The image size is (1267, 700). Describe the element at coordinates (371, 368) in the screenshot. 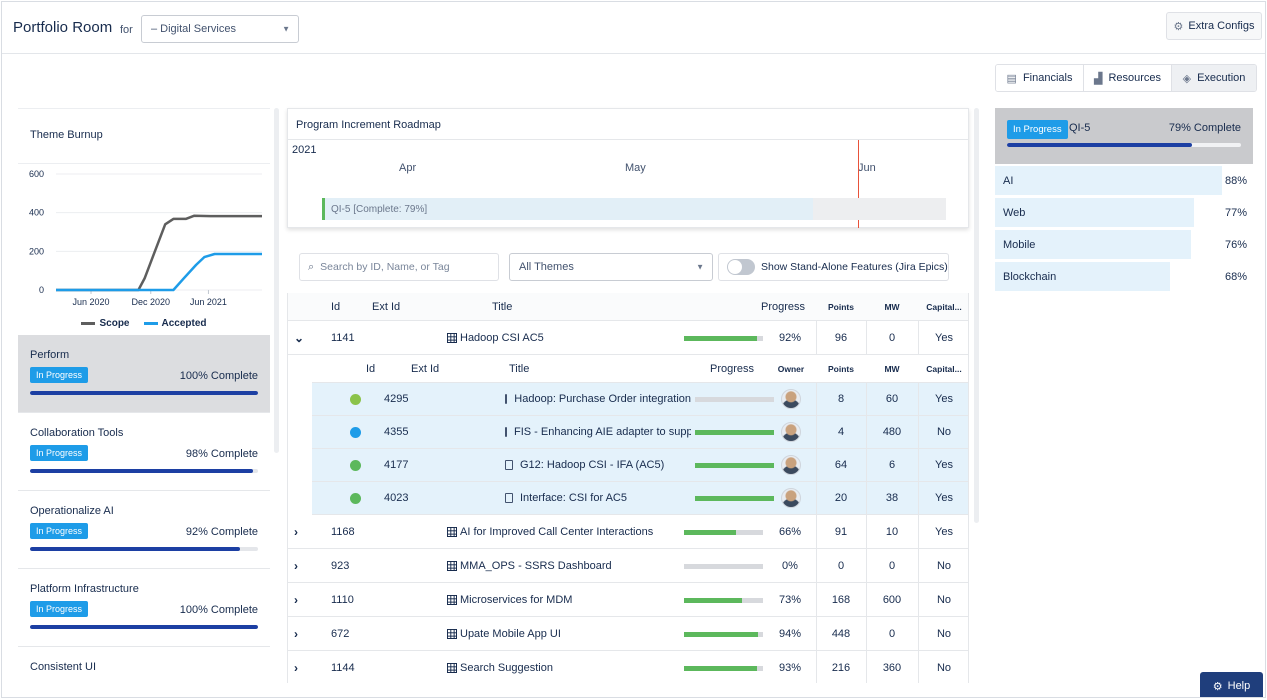

I see `sub-col-id: Id` at that location.